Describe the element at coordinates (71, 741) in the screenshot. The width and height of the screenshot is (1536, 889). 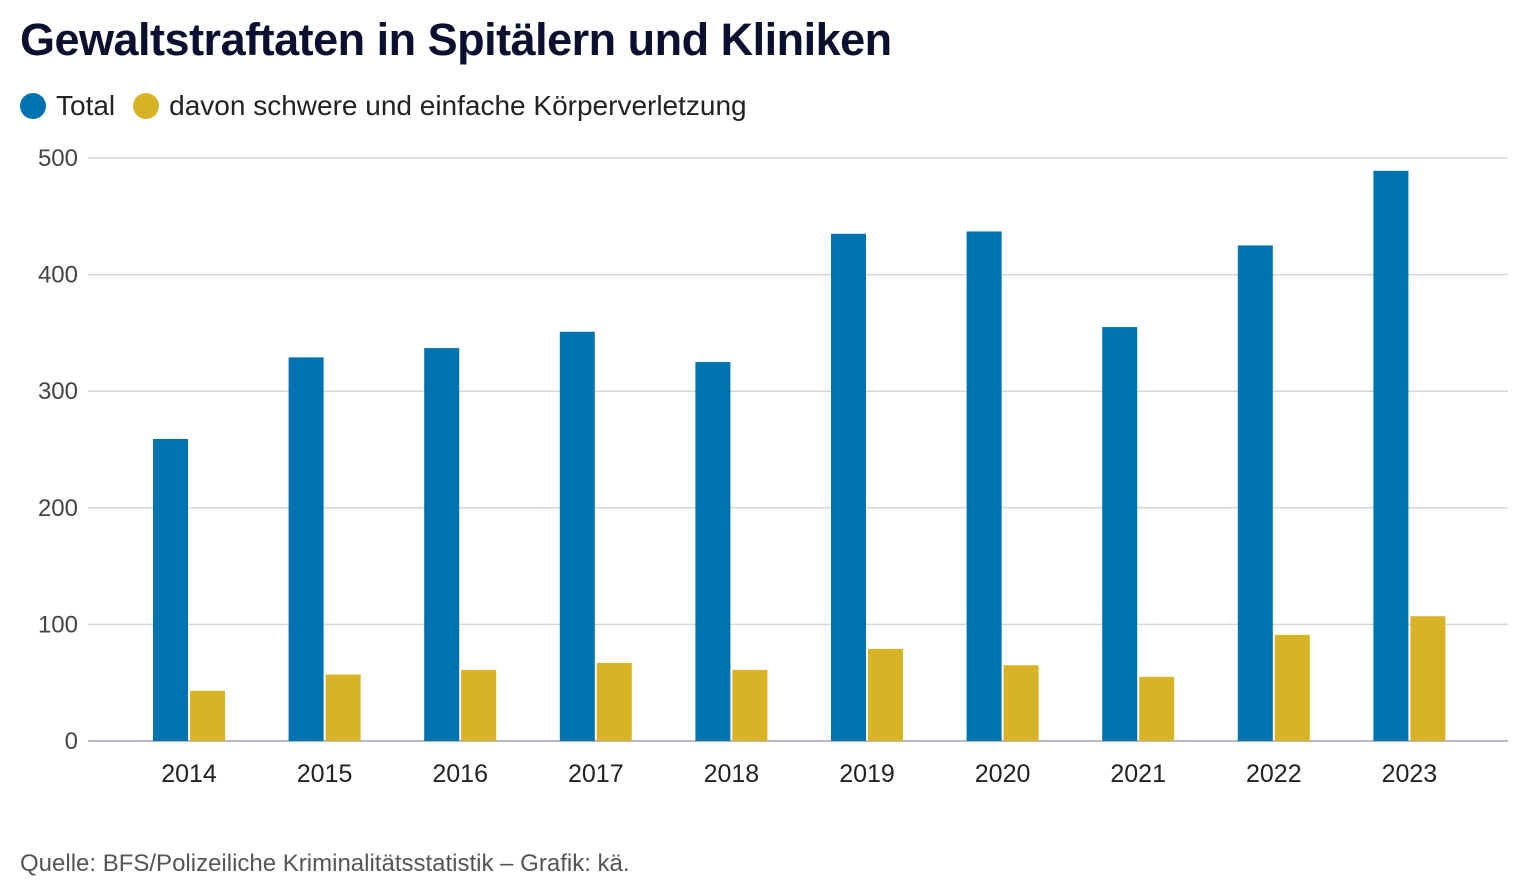
I see `y-tick-label-0: 0` at that location.